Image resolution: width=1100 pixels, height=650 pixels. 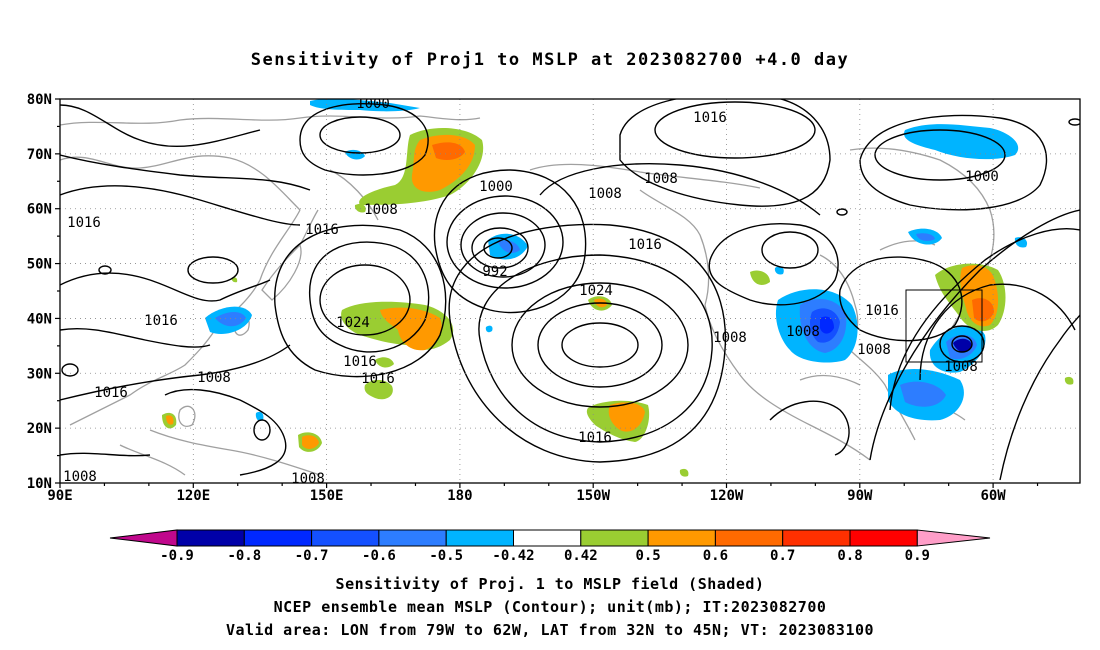 What do you see at coordinates (39, 429) in the screenshot?
I see `lat-tick-label: 20N` at bounding box center [39, 429].